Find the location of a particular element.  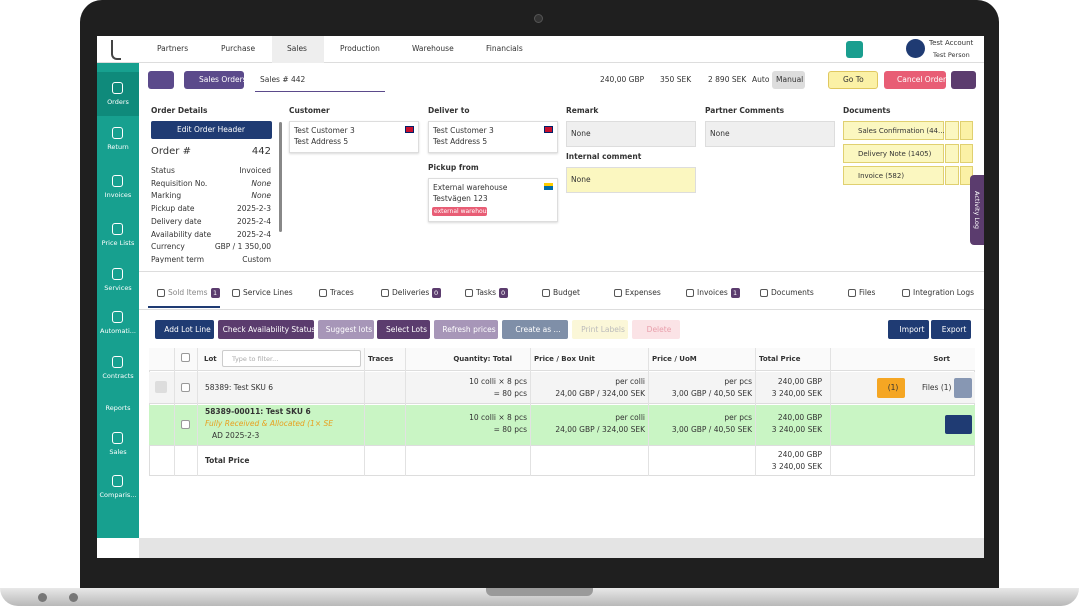

tab: Invoices is located at coordinates (712, 292).